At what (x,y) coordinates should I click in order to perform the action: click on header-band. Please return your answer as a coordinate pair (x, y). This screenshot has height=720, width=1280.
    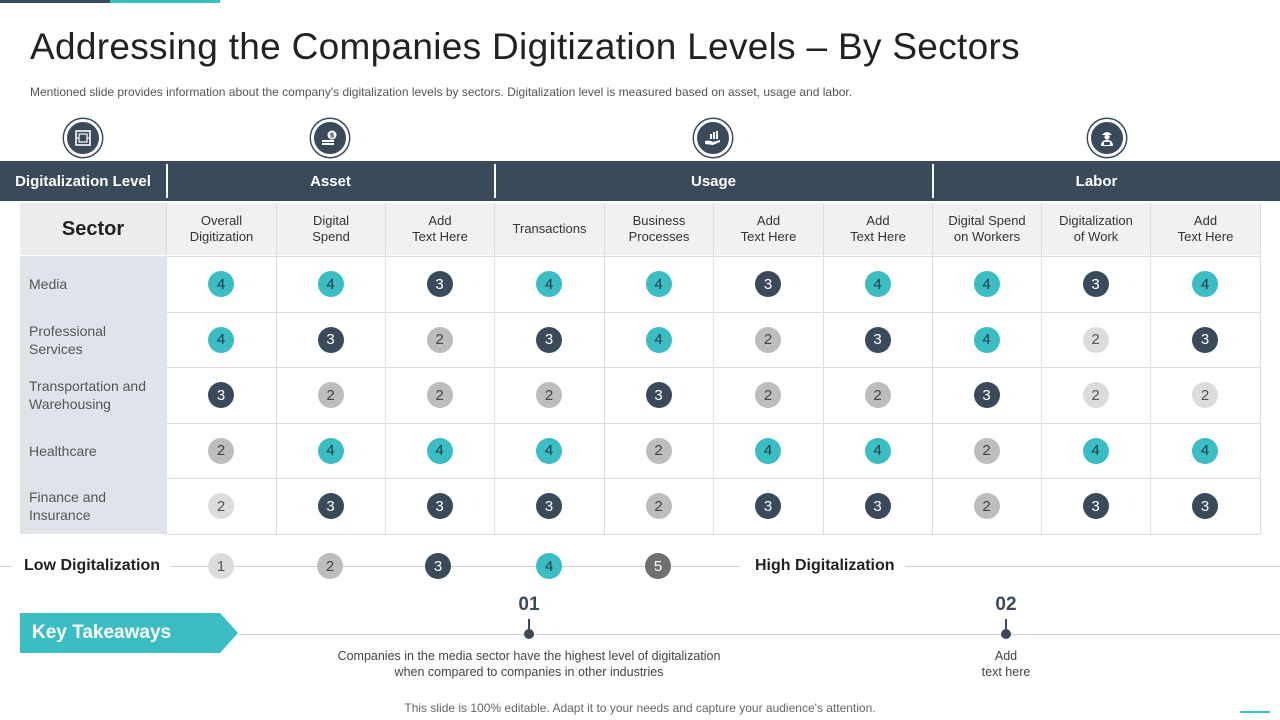
    Looking at the image, I should click on (640, 181).